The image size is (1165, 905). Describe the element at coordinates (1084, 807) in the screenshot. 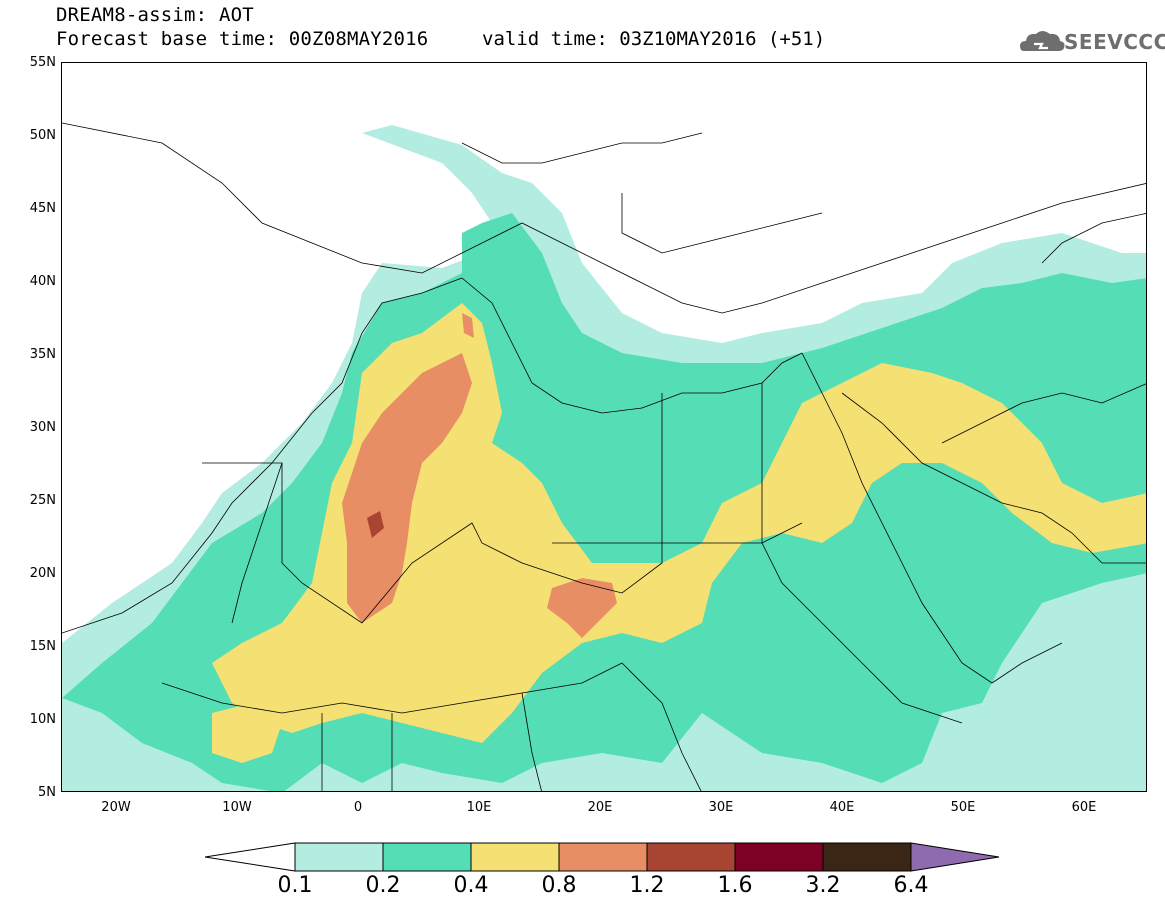

I see `lon-label: 60E` at that location.